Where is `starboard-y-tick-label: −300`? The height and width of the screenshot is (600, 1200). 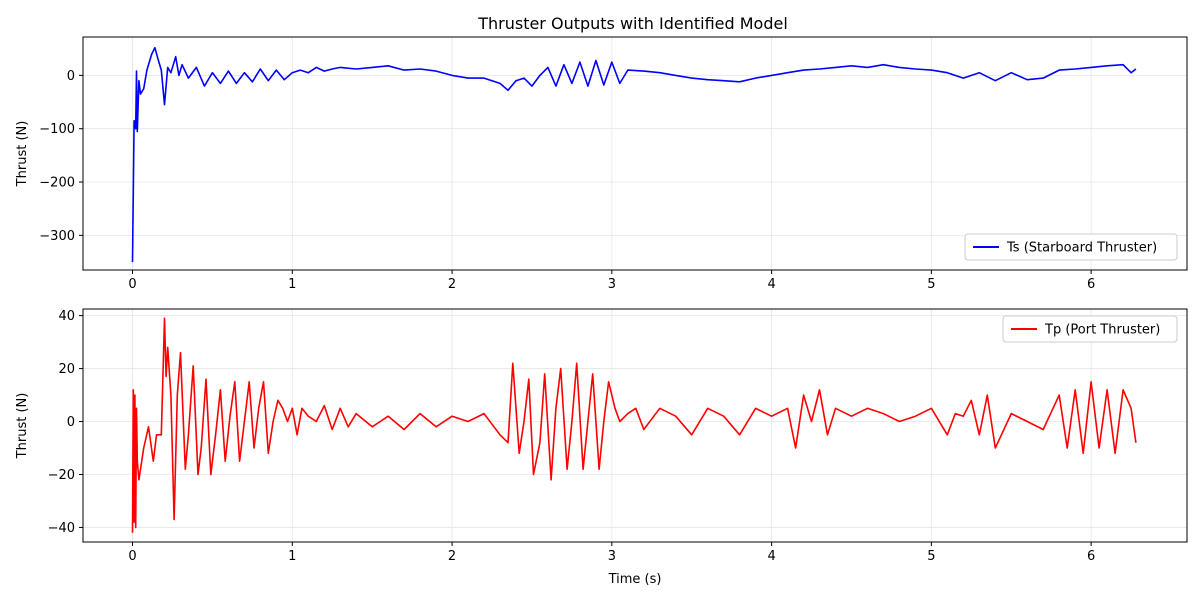
starboard-y-tick-label: −300 is located at coordinates (57, 236).